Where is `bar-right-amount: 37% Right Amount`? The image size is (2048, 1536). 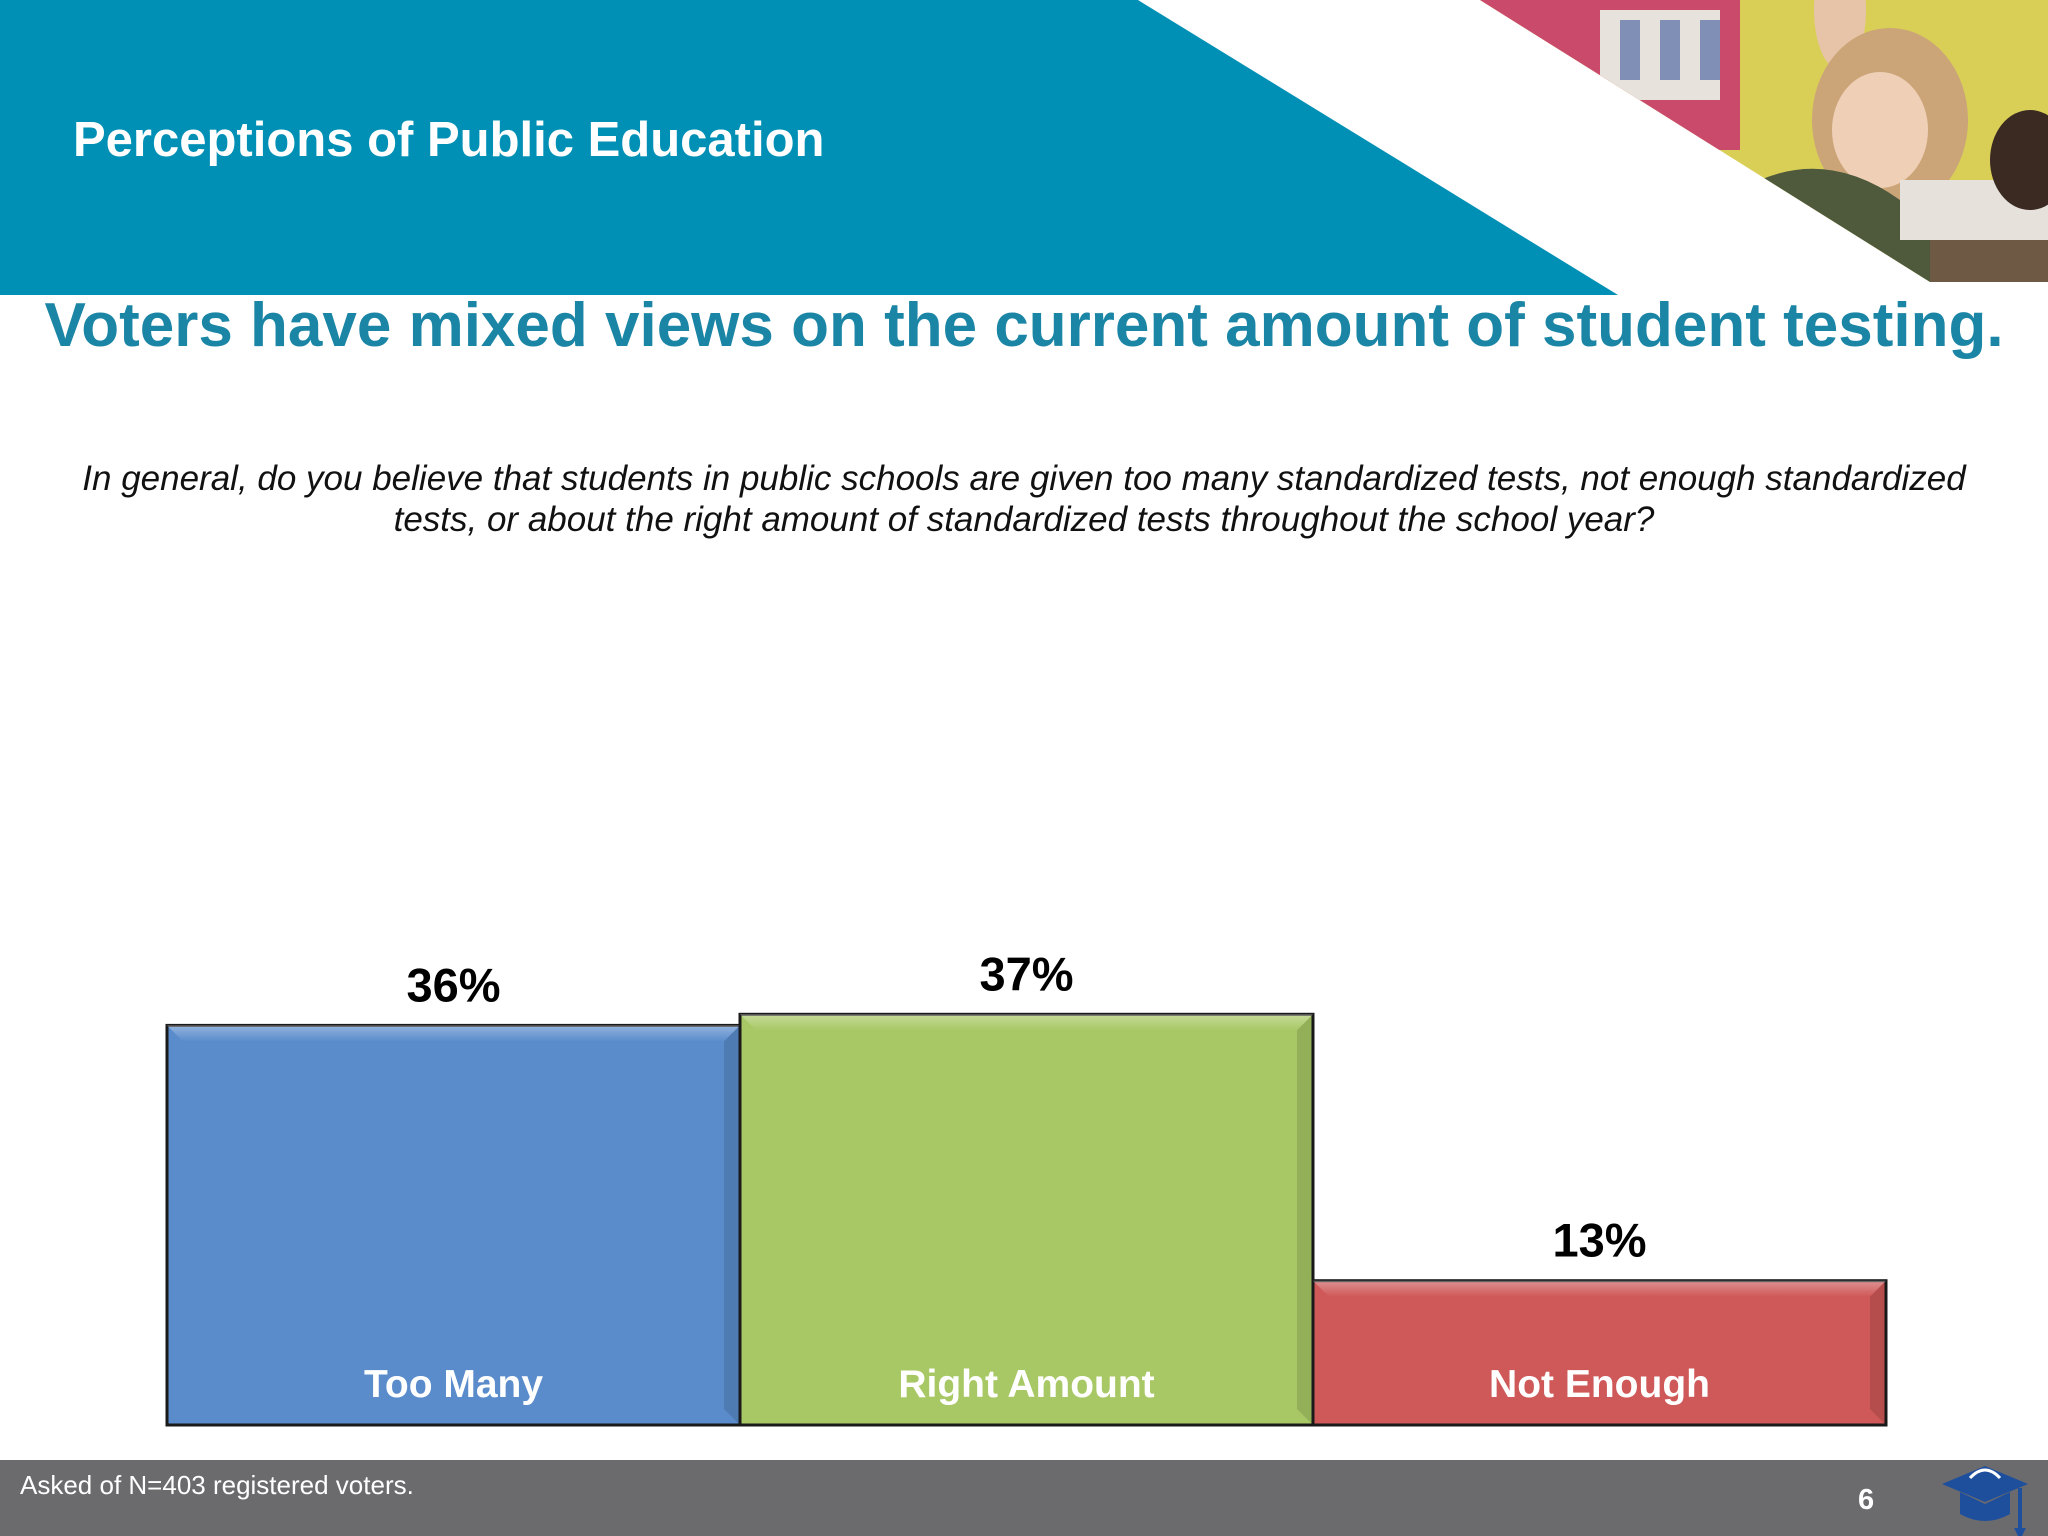
bar-right-amount: 37% Right Amount is located at coordinates (1026, 1187).